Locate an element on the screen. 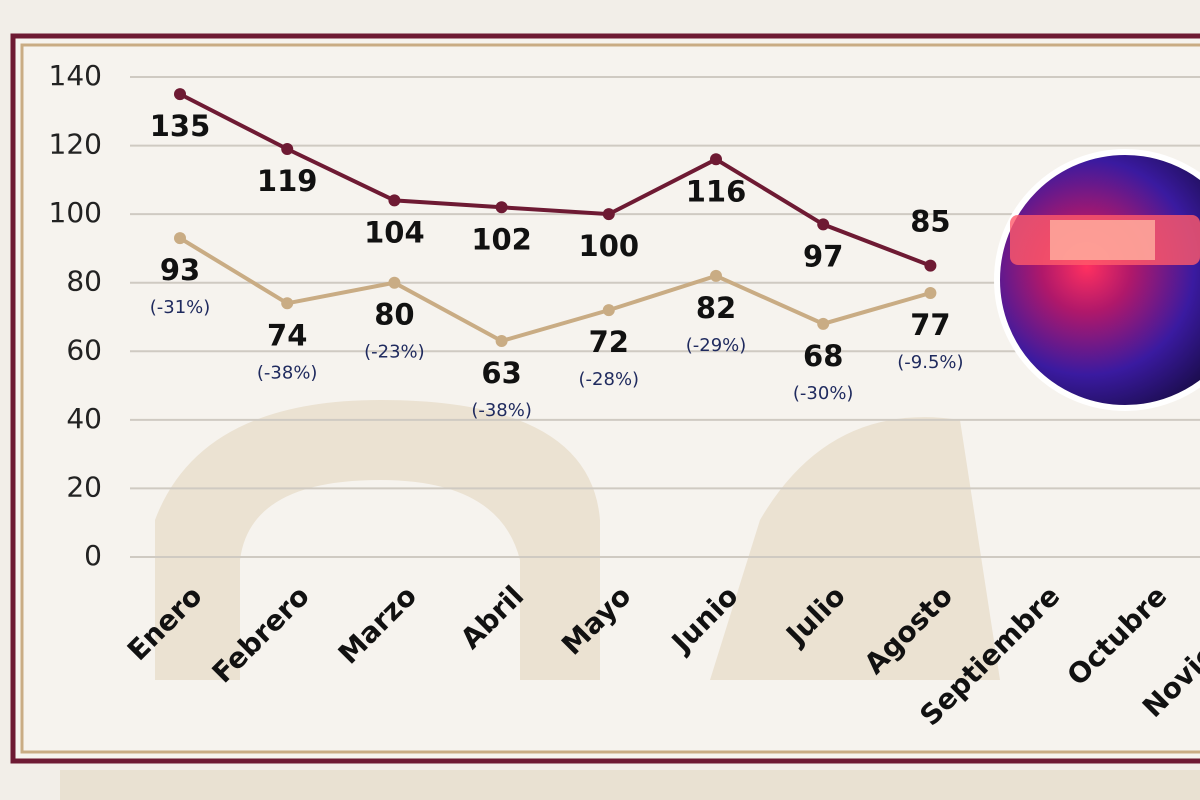  data-label: 77 is located at coordinates (930, 325).